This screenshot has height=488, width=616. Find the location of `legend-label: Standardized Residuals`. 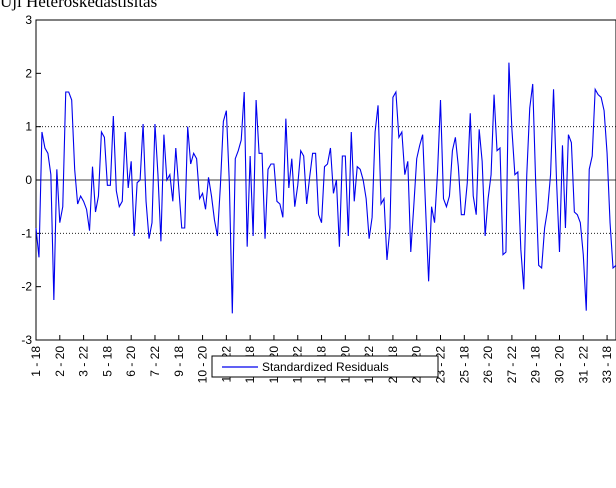

legend-label: Standardized Residuals is located at coordinates (325, 367).